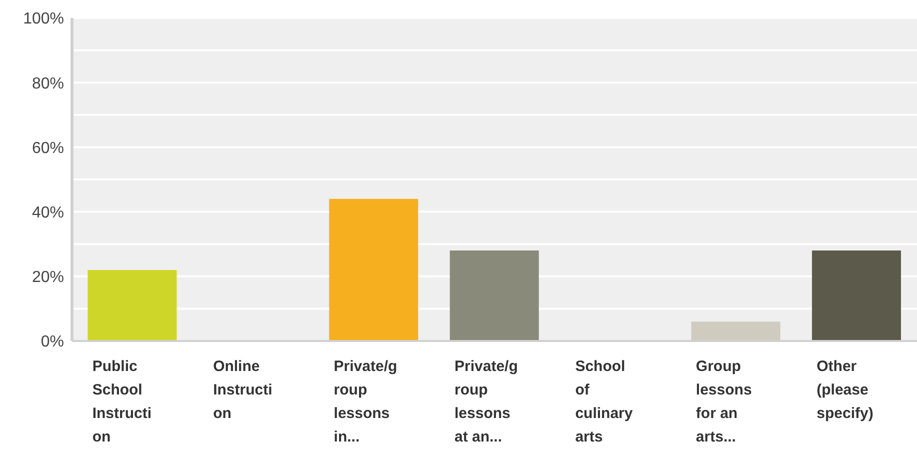 This screenshot has width=917, height=466. Describe the element at coordinates (122, 402) in the screenshot. I see `x-tick-label: Public School Instruction` at that location.